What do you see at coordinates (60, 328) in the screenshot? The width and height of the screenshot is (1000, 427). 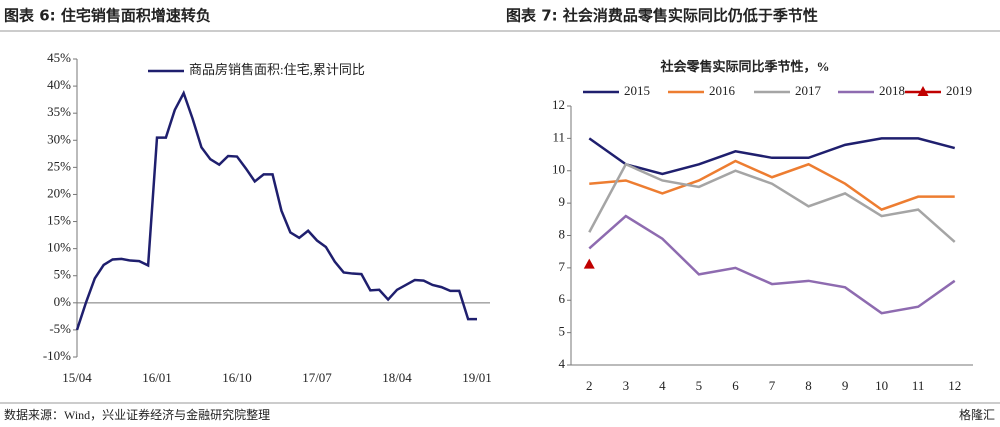 I see `y-tick-label: -5%` at bounding box center [60, 328].